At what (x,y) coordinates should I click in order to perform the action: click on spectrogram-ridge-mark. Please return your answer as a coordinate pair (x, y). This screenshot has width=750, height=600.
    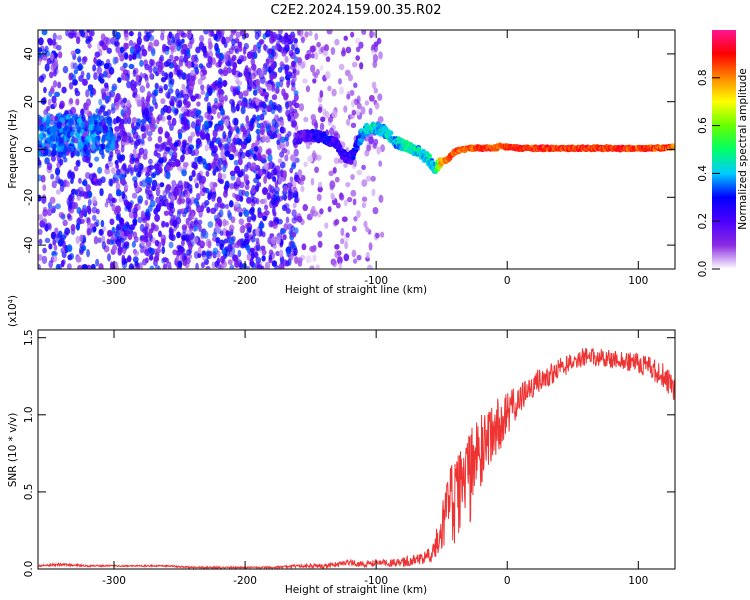
    Looking at the image, I should click on (352, 157).